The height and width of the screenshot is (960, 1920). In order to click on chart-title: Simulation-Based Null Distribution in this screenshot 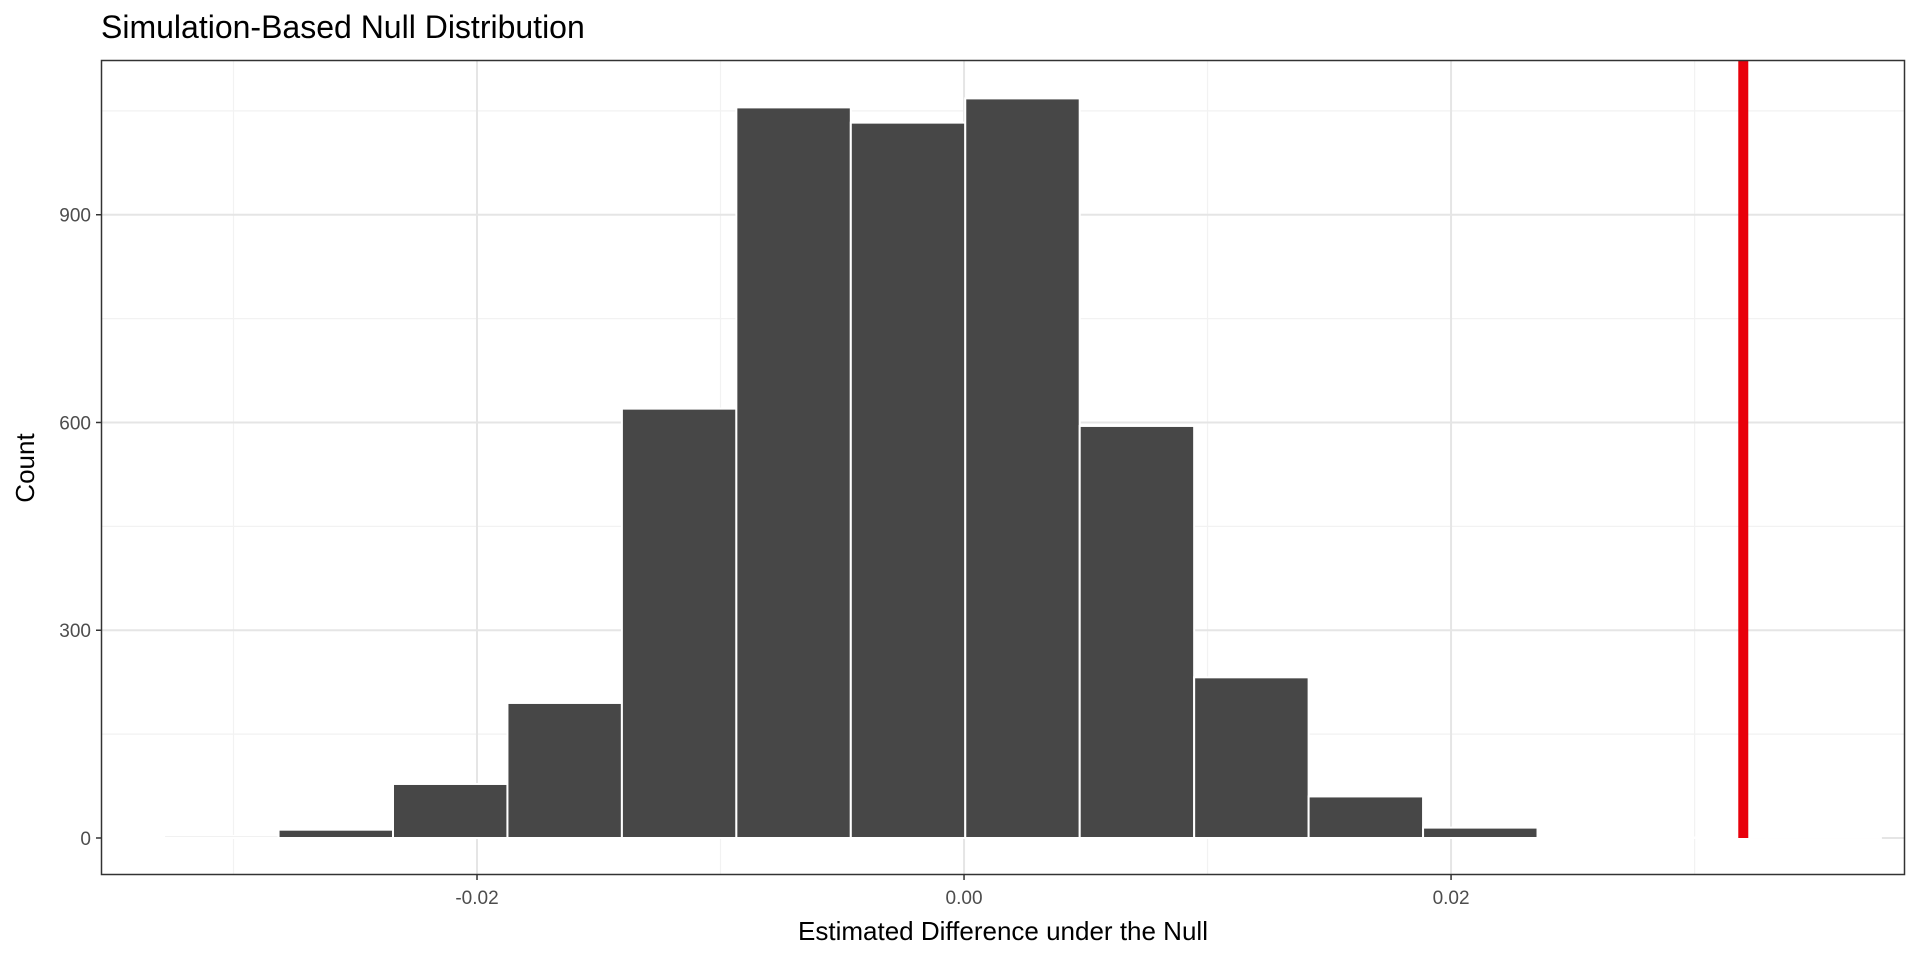, I will do `click(343, 27)`.